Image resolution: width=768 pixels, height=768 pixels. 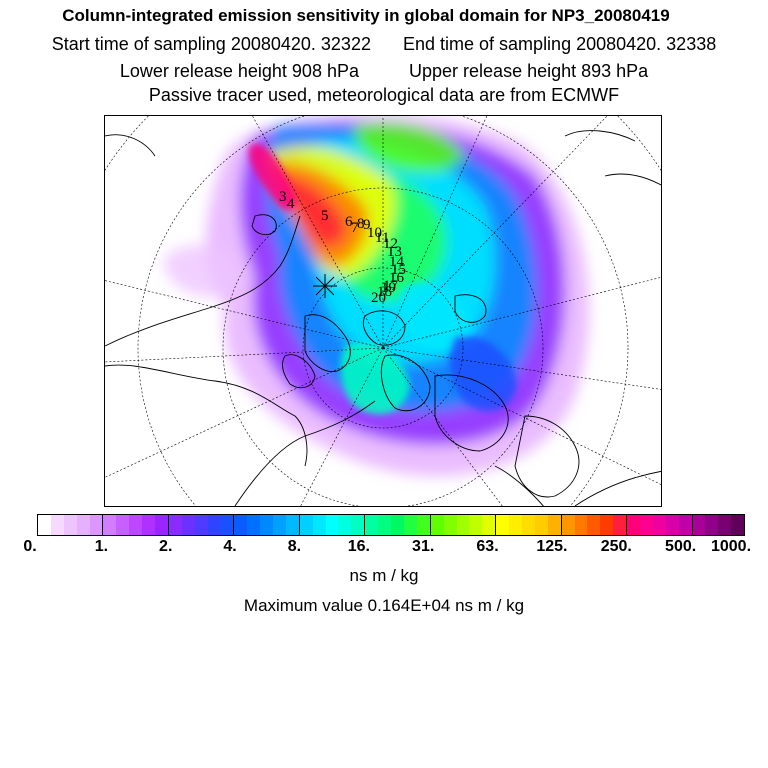 What do you see at coordinates (384, 292) in the screenshot?
I see `traj-label: 18` at bounding box center [384, 292].